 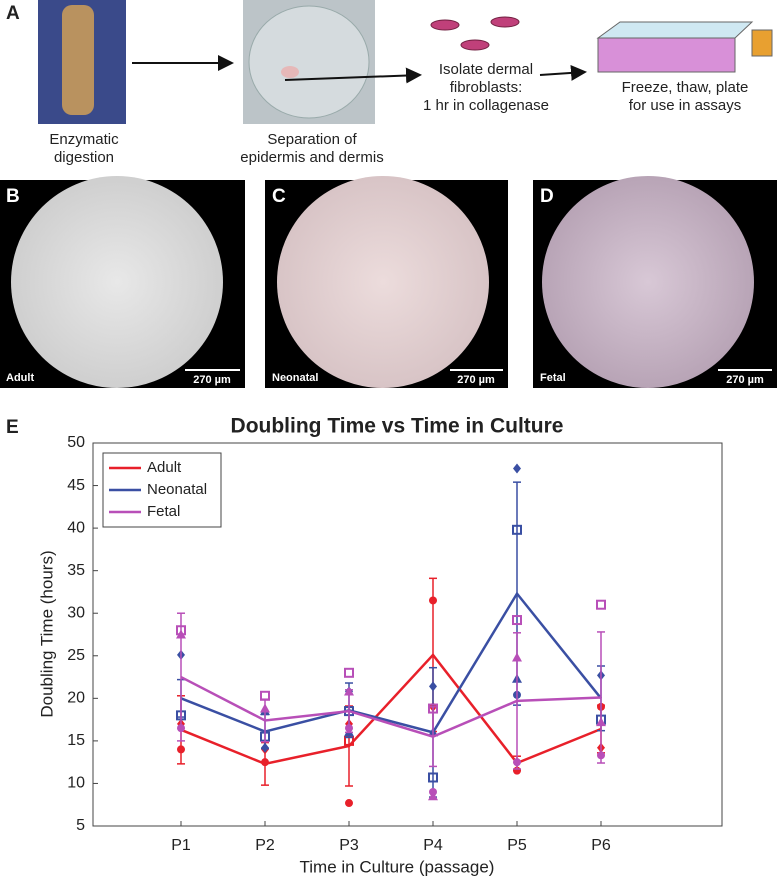 I want to click on chart-title: Doubling Time vs Time in Culture, so click(x=397, y=426).